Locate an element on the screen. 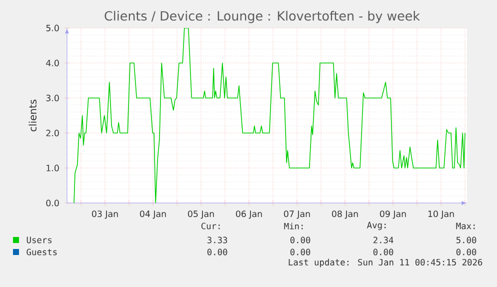 The image size is (497, 287). y-tick-label: 1.0 is located at coordinates (52, 168).